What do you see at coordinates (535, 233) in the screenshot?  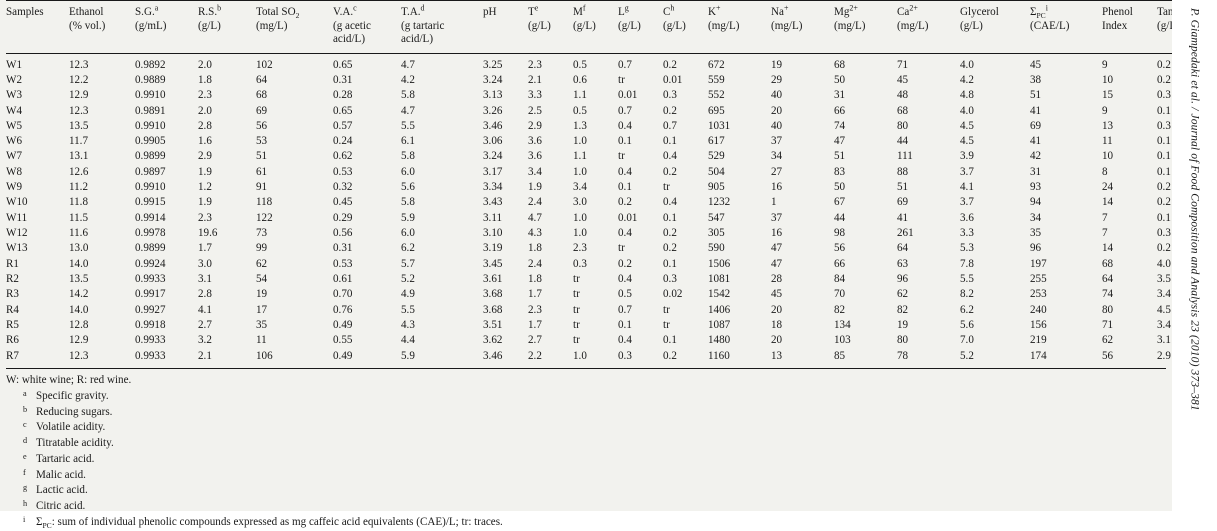 I see `cell-t: 4.3` at bounding box center [535, 233].